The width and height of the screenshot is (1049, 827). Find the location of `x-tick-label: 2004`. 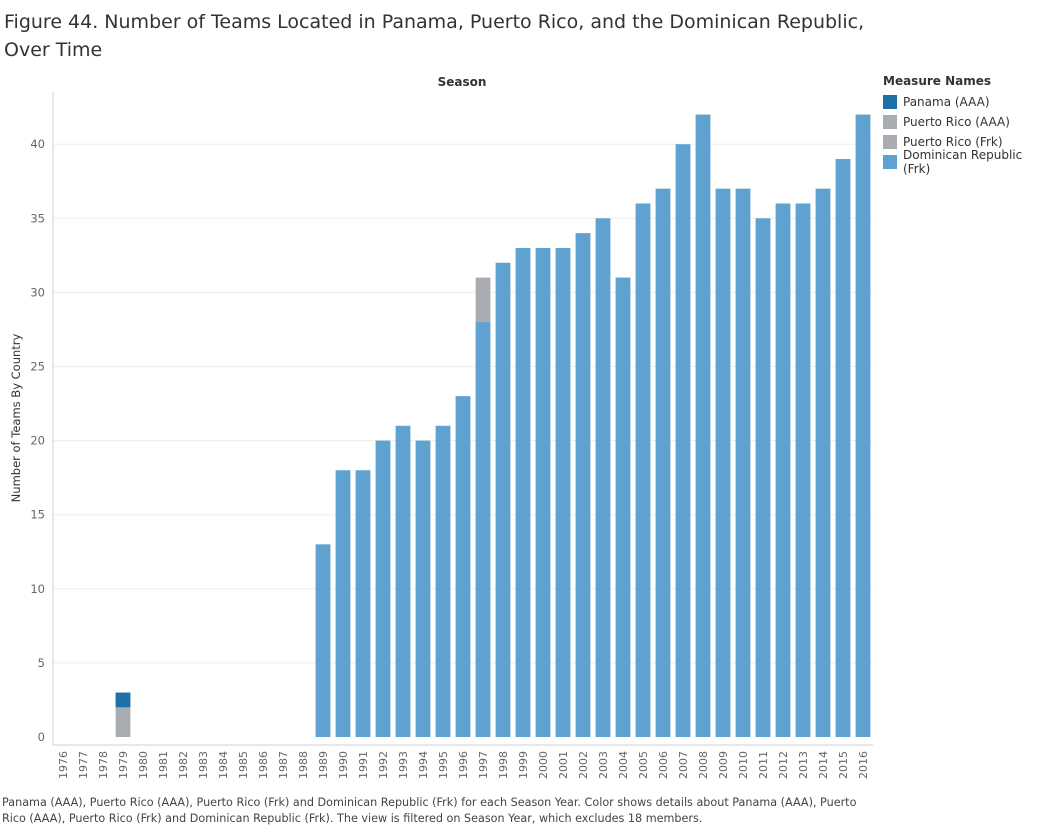

x-tick-label: 2004 is located at coordinates (623, 765).